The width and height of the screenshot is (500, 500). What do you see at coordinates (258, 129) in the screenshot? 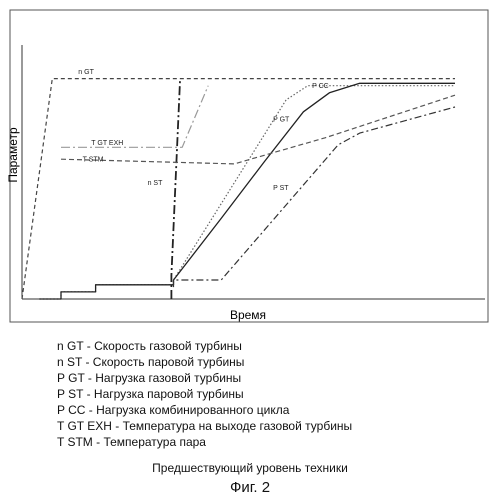
I see `series-t-stm-line` at bounding box center [258, 129].